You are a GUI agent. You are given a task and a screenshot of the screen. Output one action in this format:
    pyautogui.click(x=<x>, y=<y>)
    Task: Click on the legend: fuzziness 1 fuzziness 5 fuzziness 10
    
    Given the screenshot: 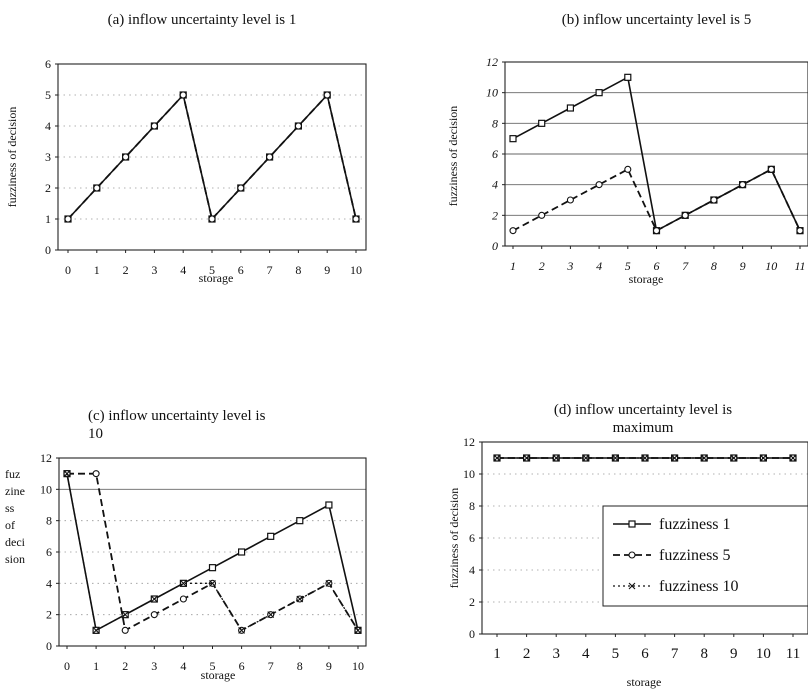 What is the action you would take?
    pyautogui.click(x=705, y=556)
    